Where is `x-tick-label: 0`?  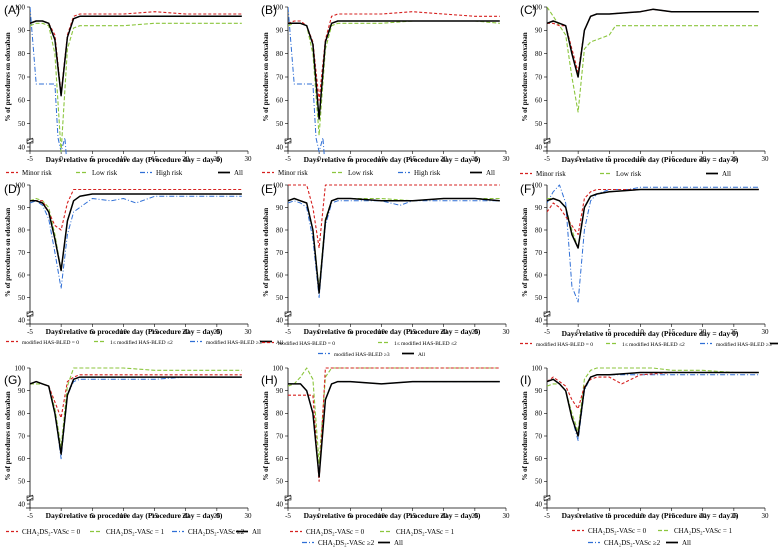 x-tick-label: 0 is located at coordinates (319, 332).